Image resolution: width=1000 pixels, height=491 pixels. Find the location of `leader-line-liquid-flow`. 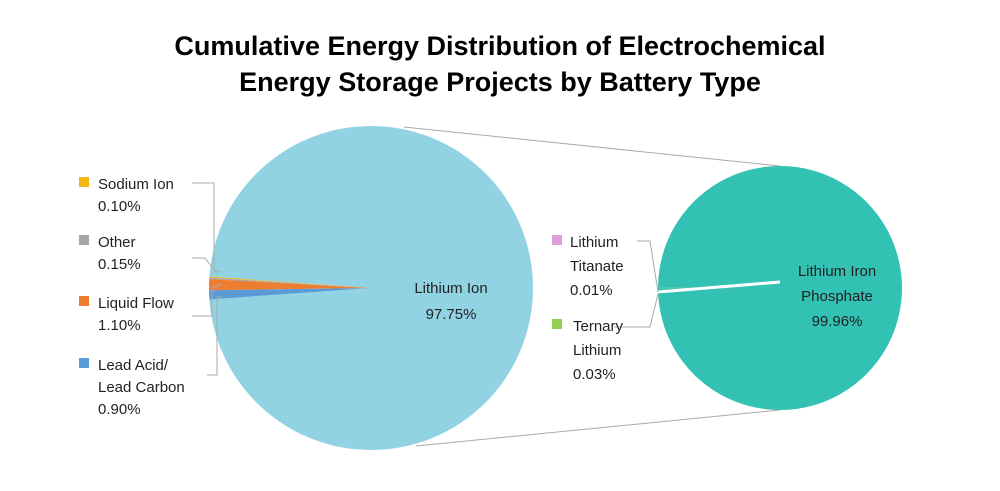

leader-line-liquid-flow is located at coordinates (207, 300).